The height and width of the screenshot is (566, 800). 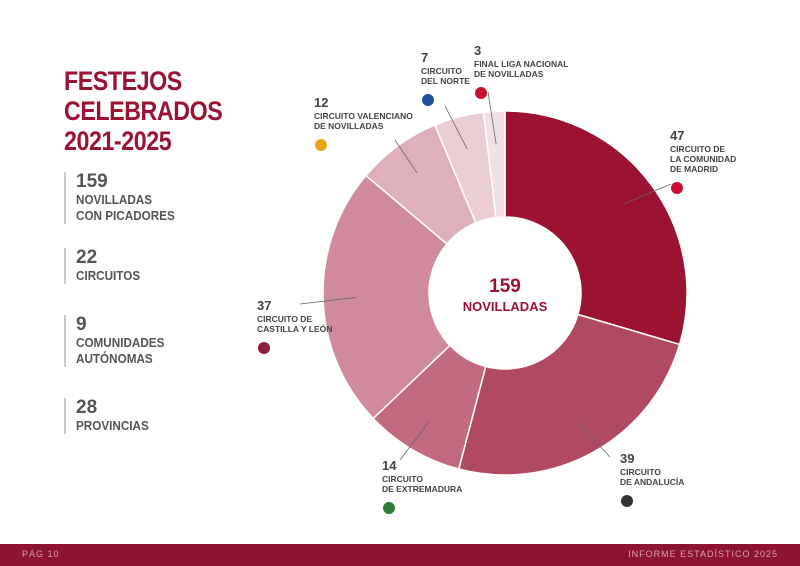 What do you see at coordinates (703, 159) in the screenshot?
I see `slice-category-label: LA COMUNIDAD` at bounding box center [703, 159].